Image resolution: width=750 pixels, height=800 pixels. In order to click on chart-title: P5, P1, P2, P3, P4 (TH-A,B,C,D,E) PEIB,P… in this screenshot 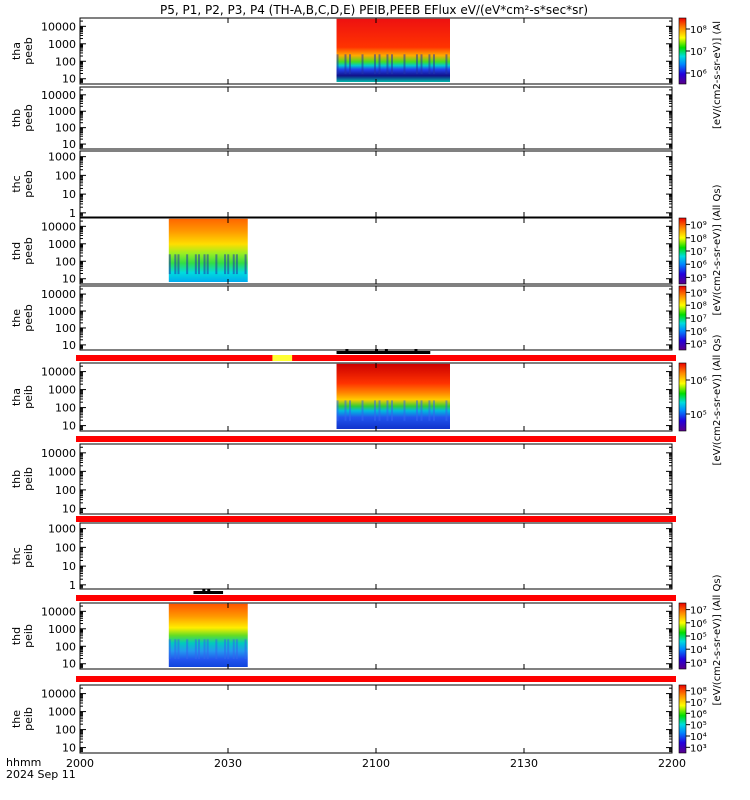, I will do `click(374, 10)`.